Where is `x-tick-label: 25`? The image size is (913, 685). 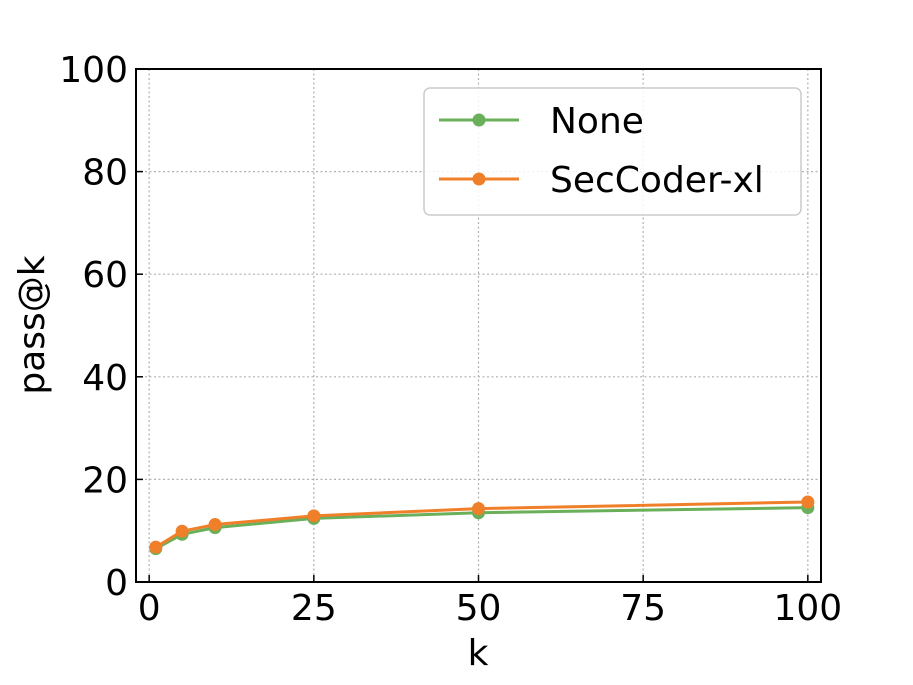
x-tick-label: 25 is located at coordinates (314, 608).